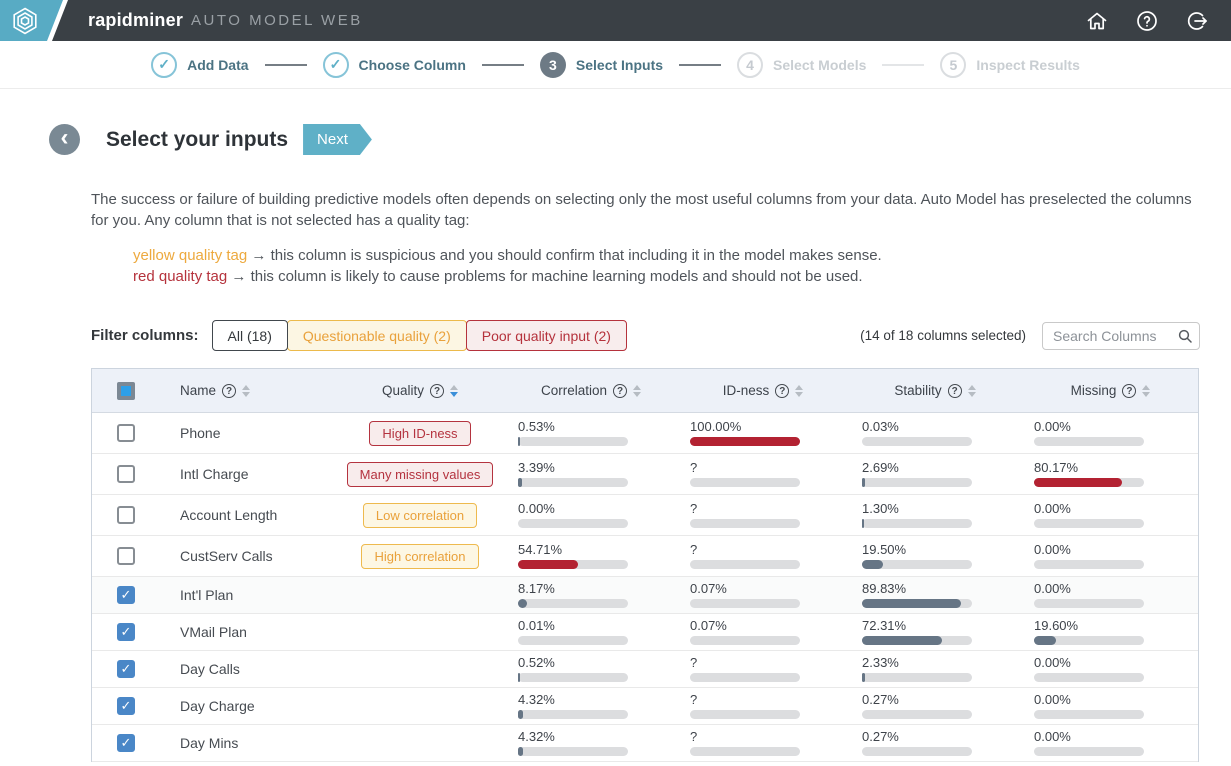 The width and height of the screenshot is (1231, 766). Describe the element at coordinates (420, 556) in the screenshot. I see `quality-tag: High correlation` at that location.